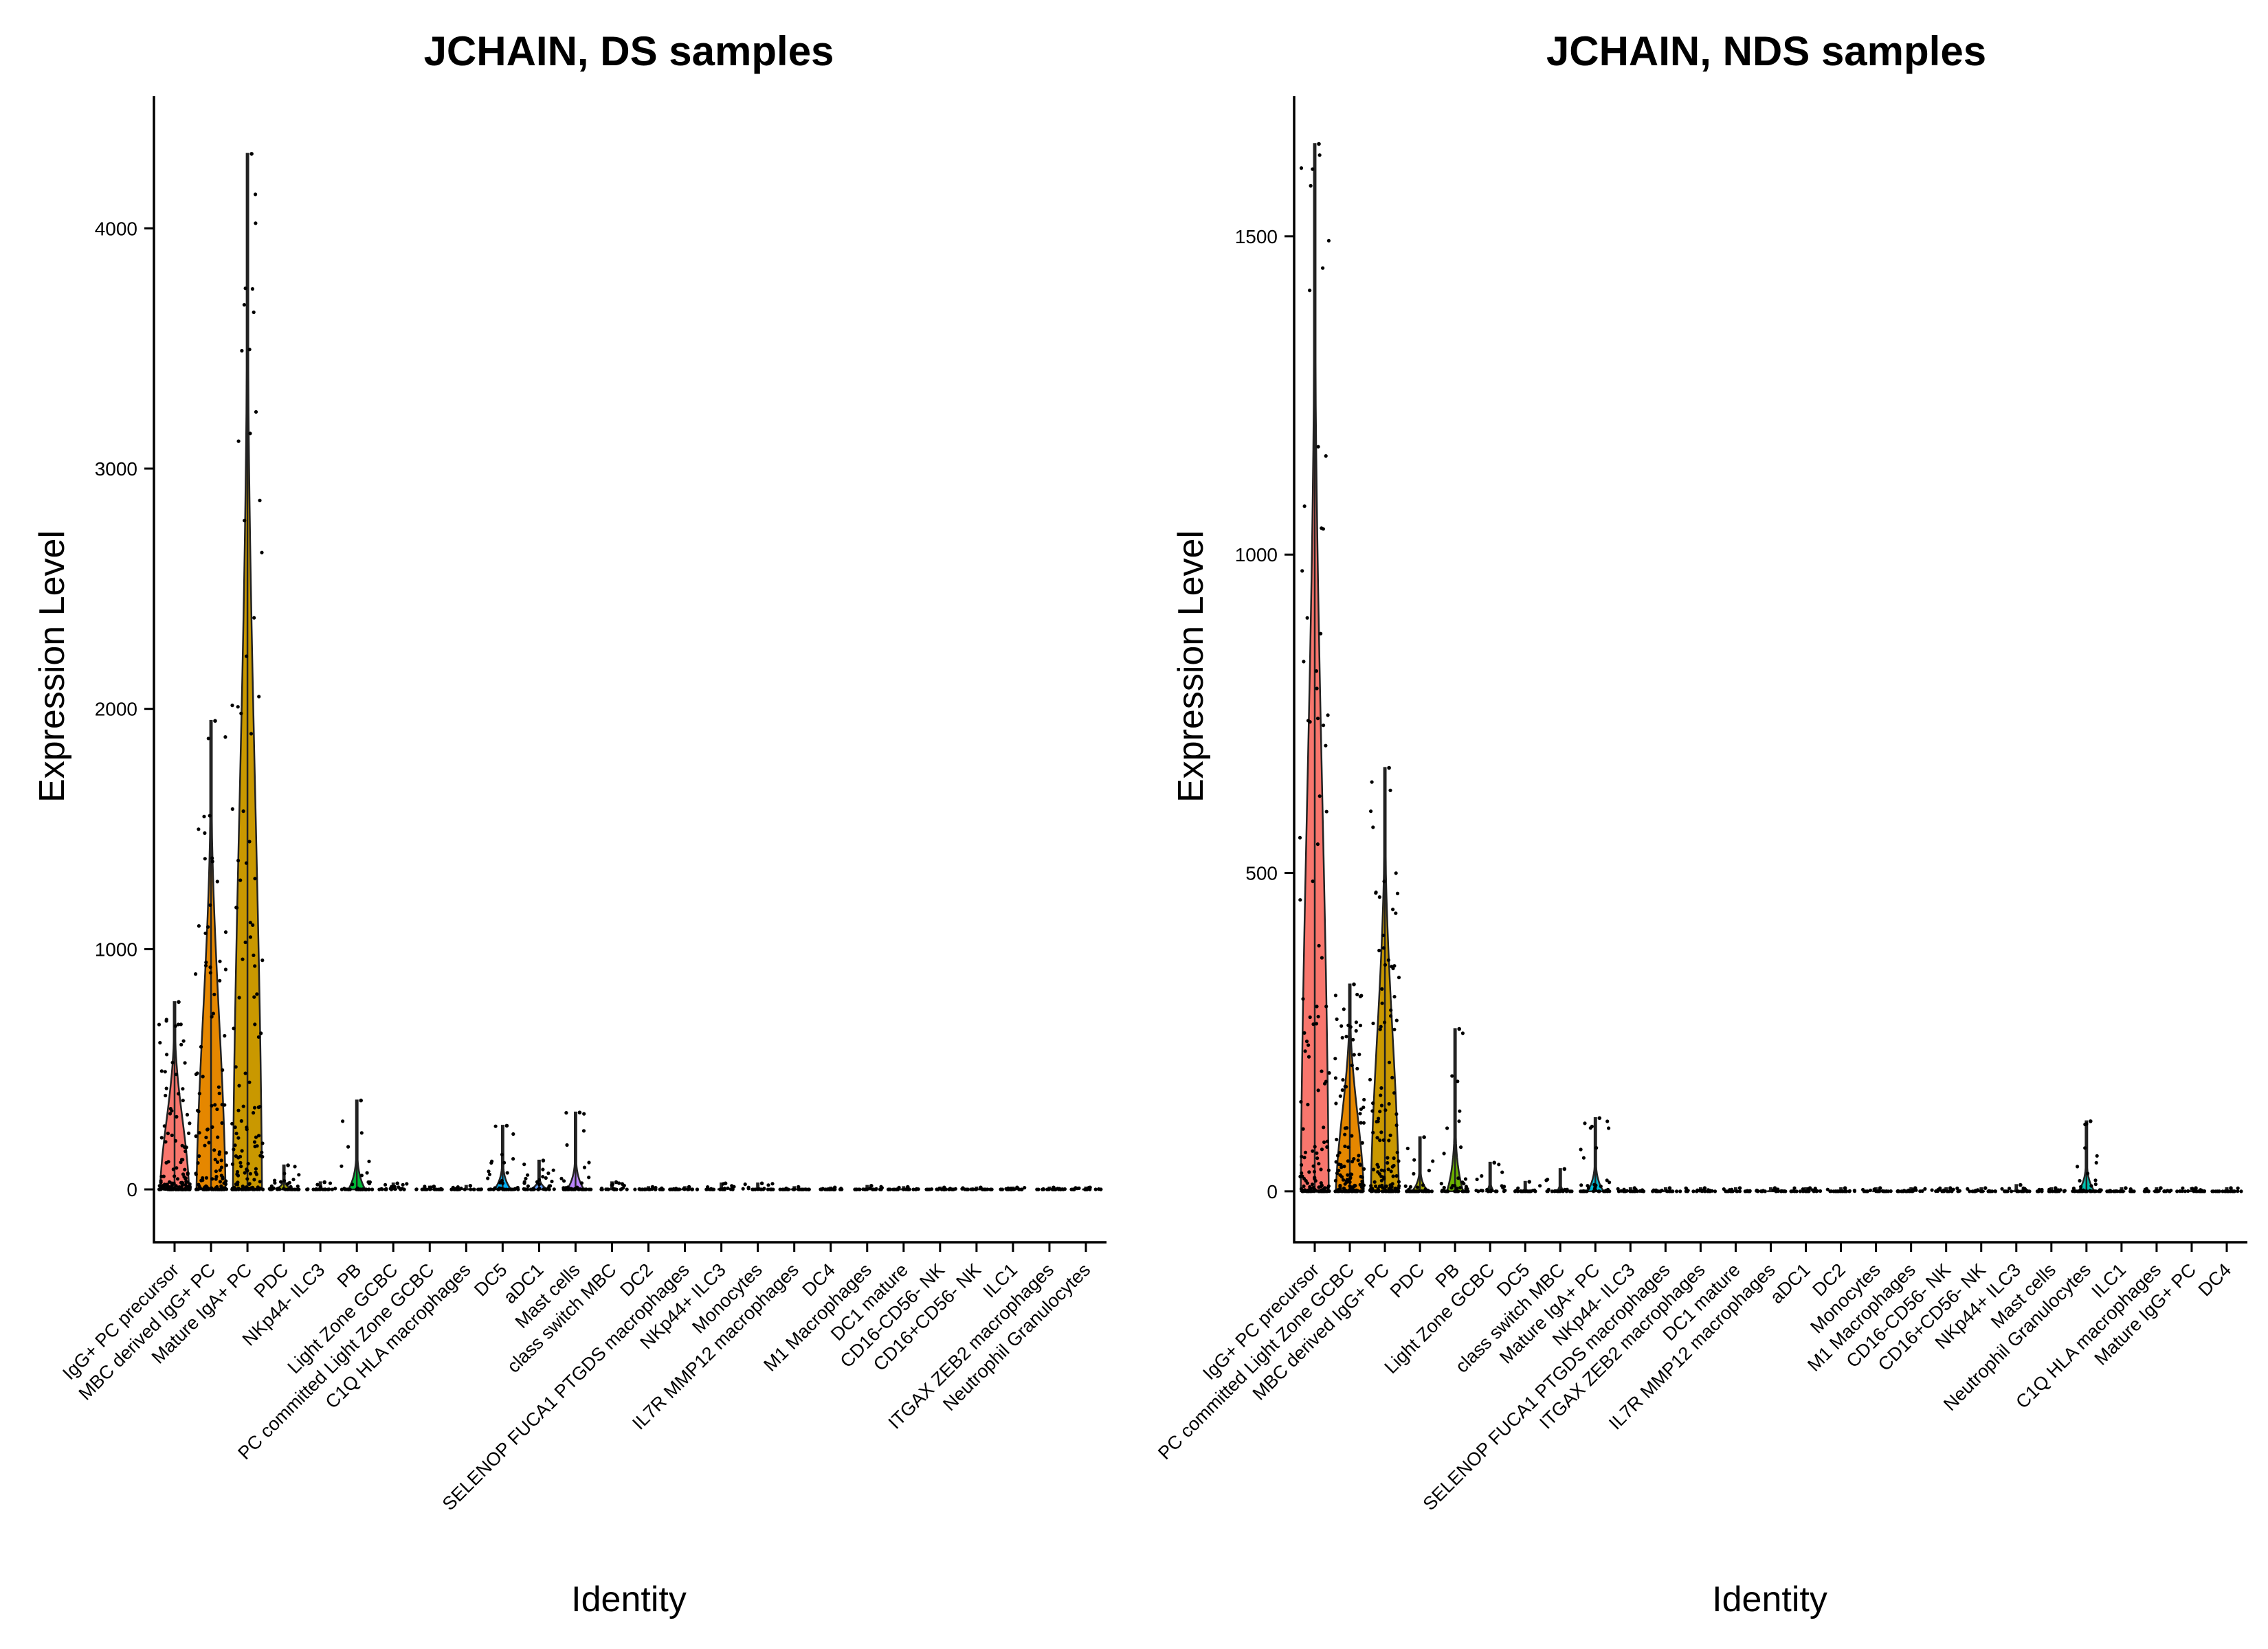  Describe the element at coordinates (1191, 666) in the screenshot. I see `nds-y-axis-label: Expression Level` at that location.